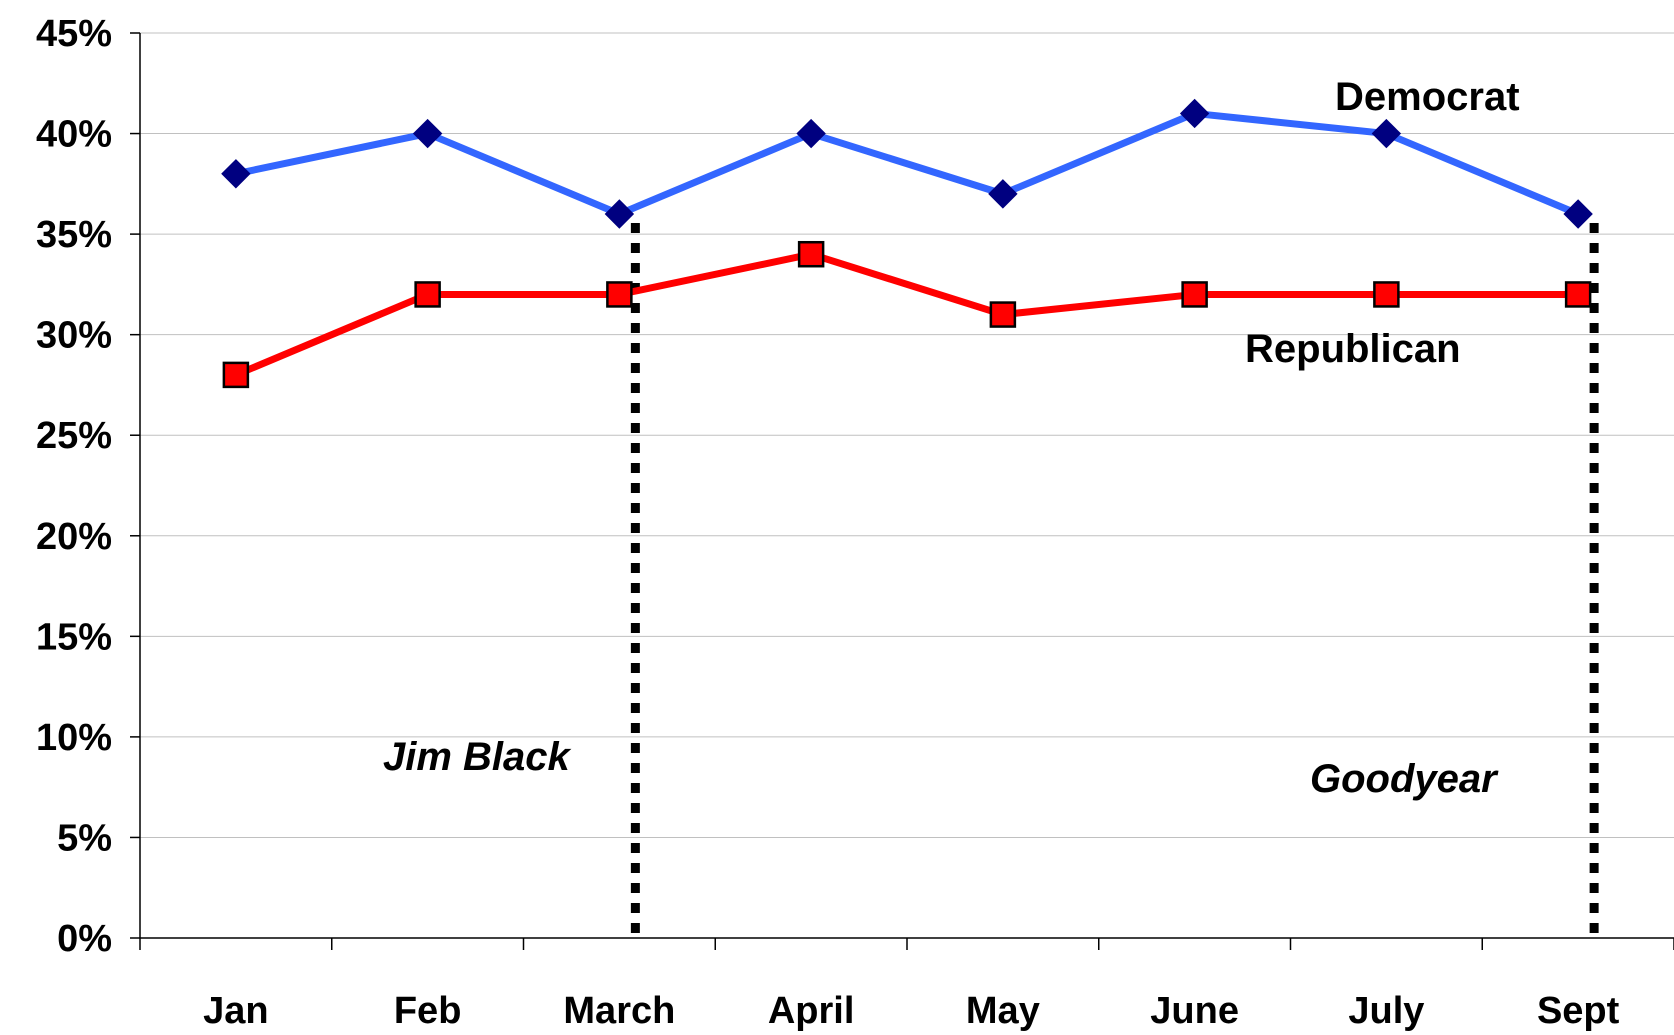  Describe the element at coordinates (74, 135) in the screenshot. I see `y-tick-label: 40%` at that location.